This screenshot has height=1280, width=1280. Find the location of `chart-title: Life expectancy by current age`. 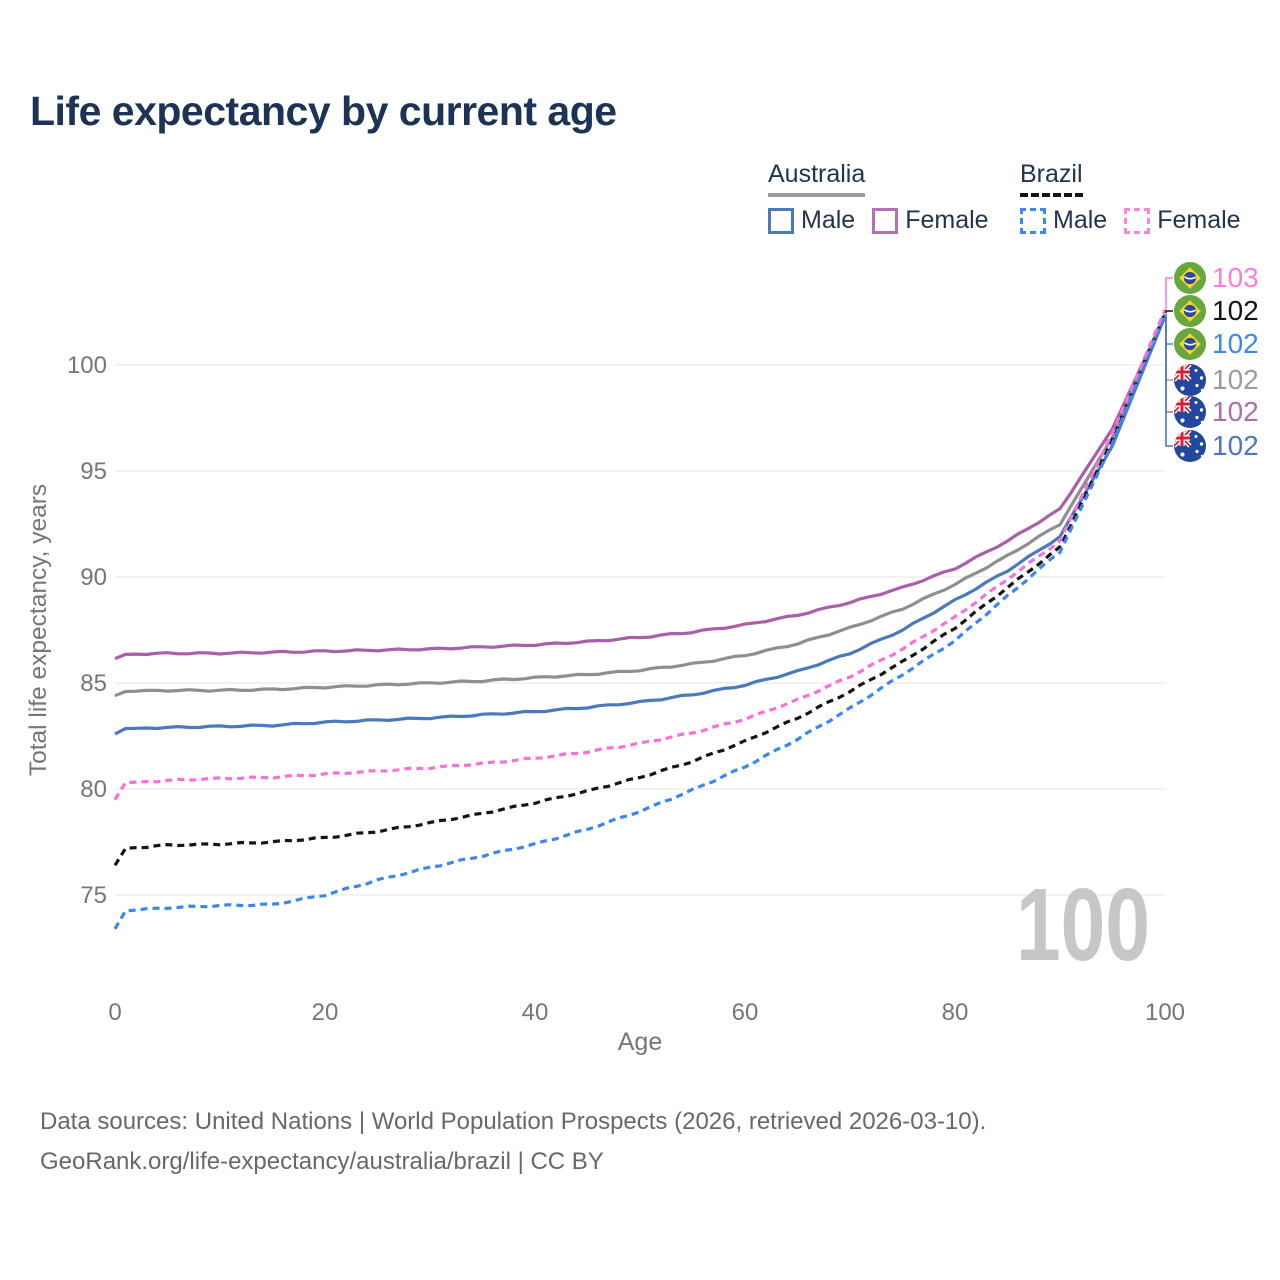

chart-title: Life expectancy by current age is located at coordinates (323, 111).